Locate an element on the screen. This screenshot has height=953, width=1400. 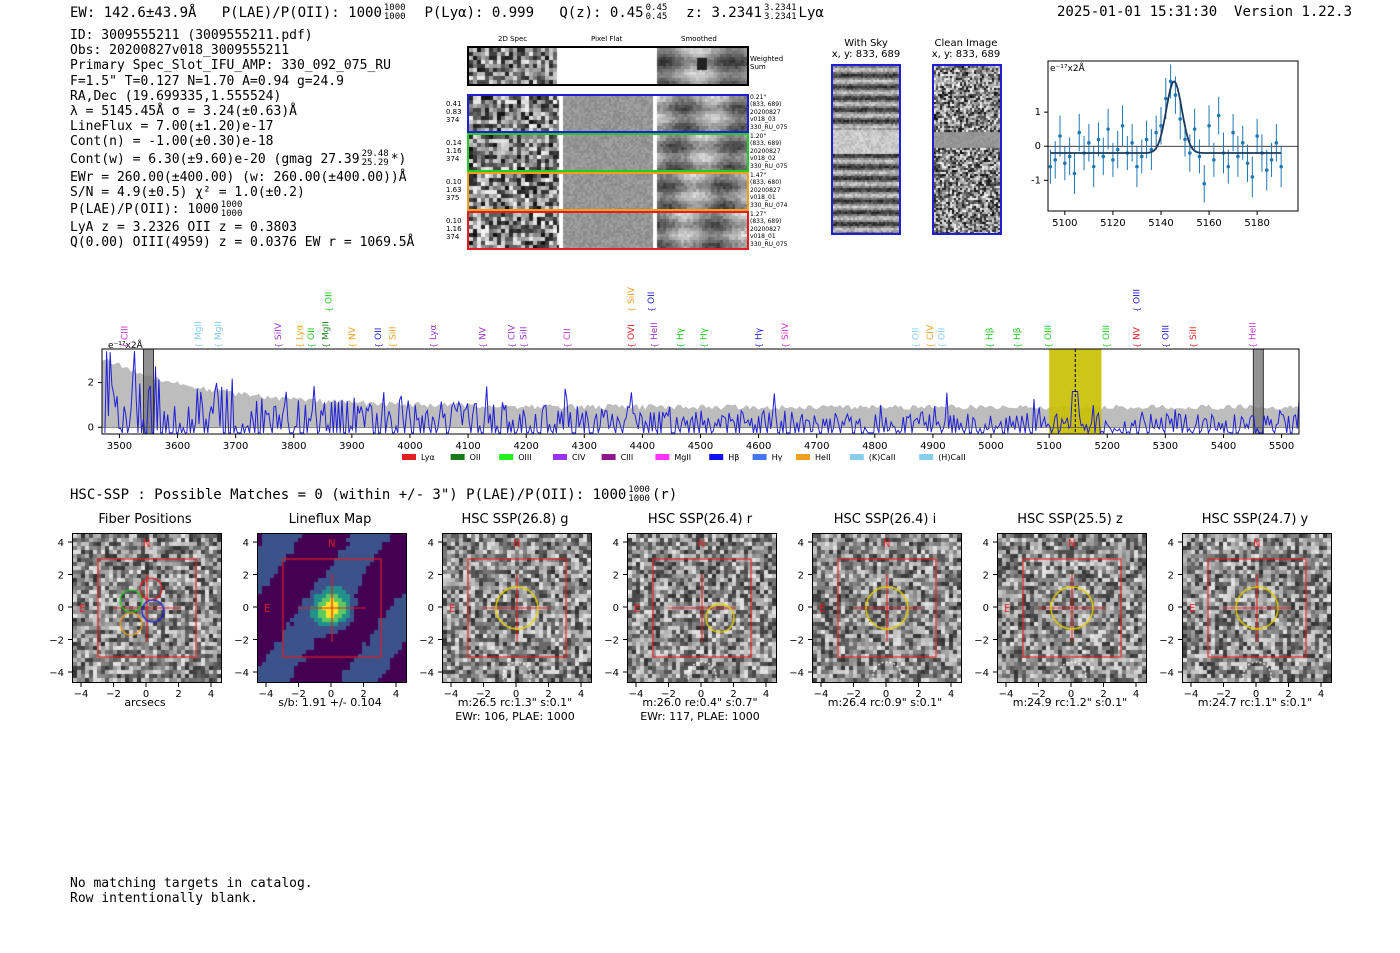
info-sn: S/N = 4.9(±0.5) χ² = 1.0(±0.2) is located at coordinates (187, 192).